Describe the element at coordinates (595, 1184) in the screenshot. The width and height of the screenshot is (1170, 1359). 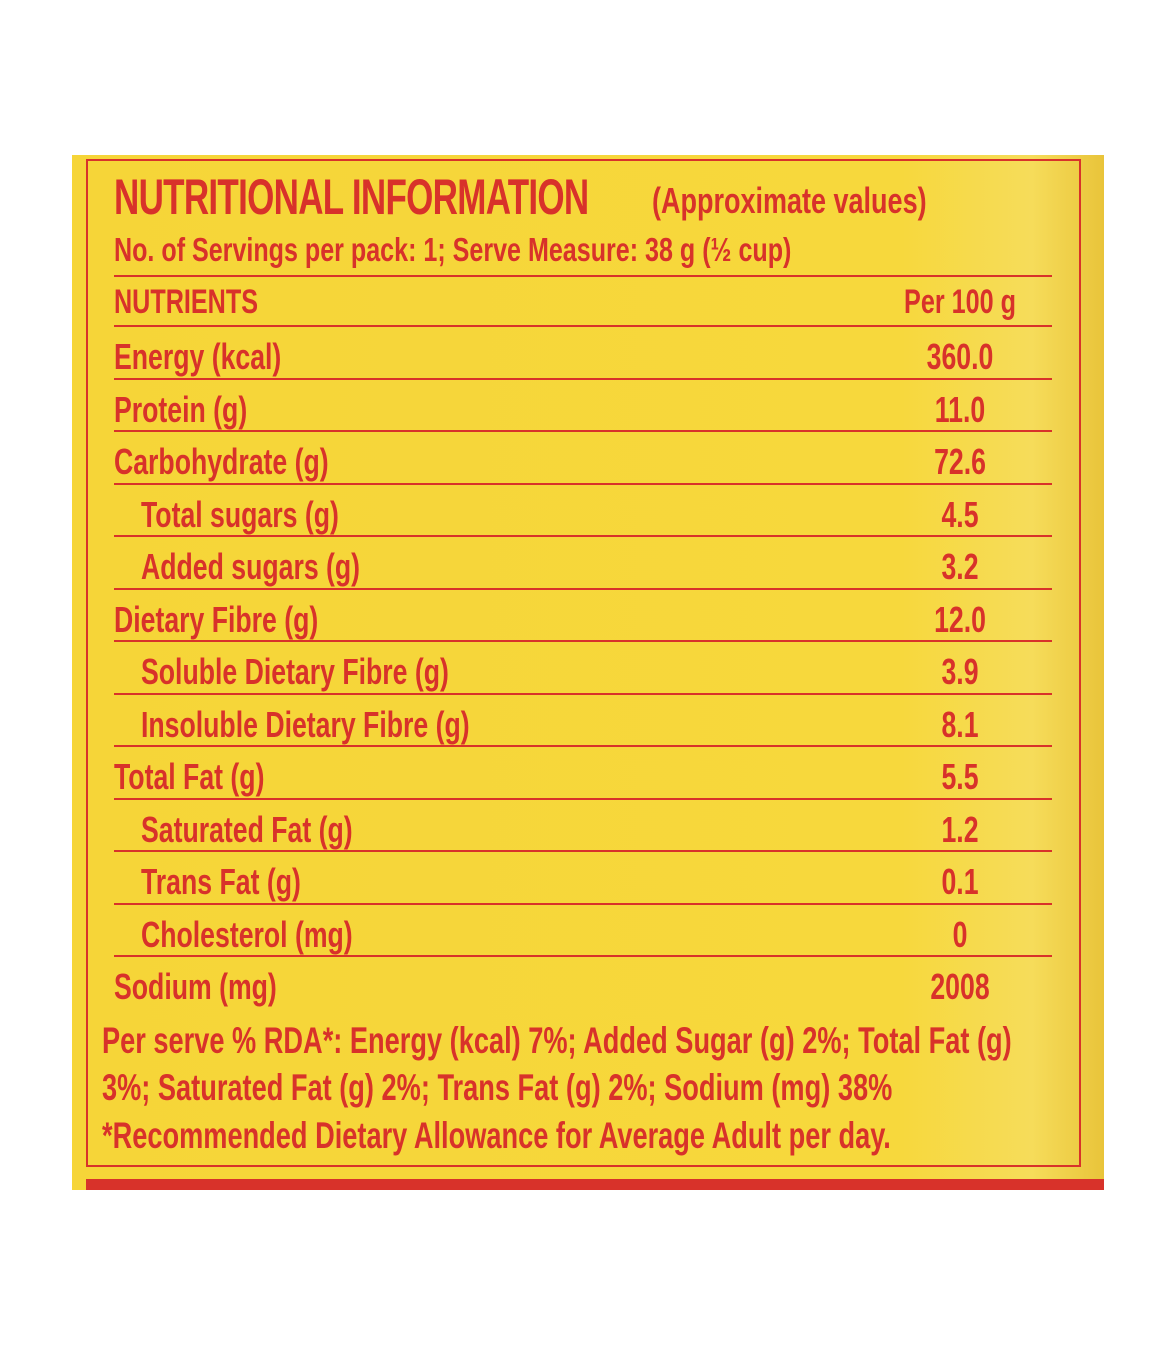
I see `bottom-red-band` at that location.